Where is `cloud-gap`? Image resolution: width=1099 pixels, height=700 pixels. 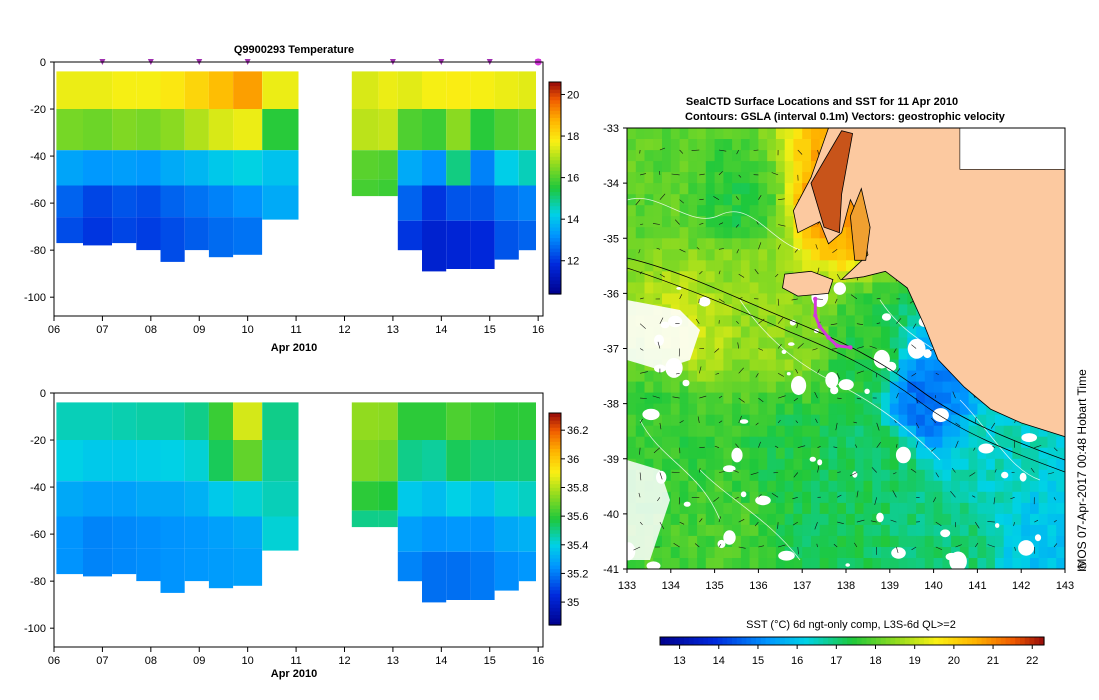
cloud-gap is located at coordinates (880, 517).